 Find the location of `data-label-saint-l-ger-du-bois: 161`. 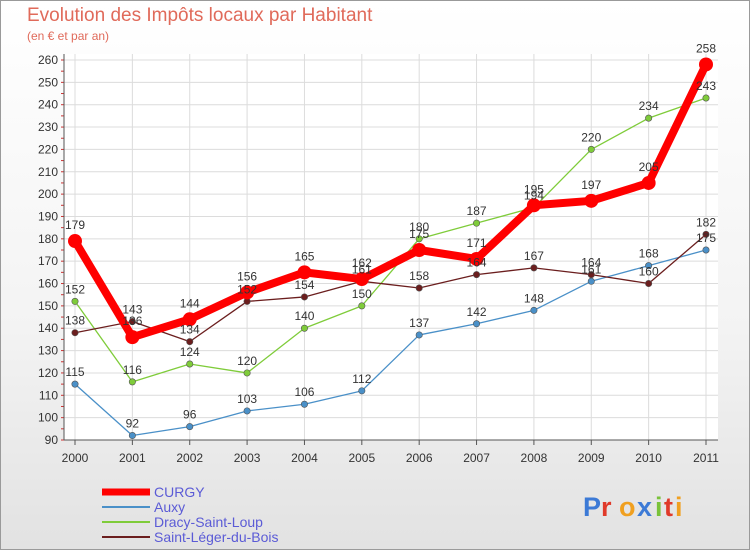

data-label-saint-l-ger-du-bois: 161 is located at coordinates (362, 269).